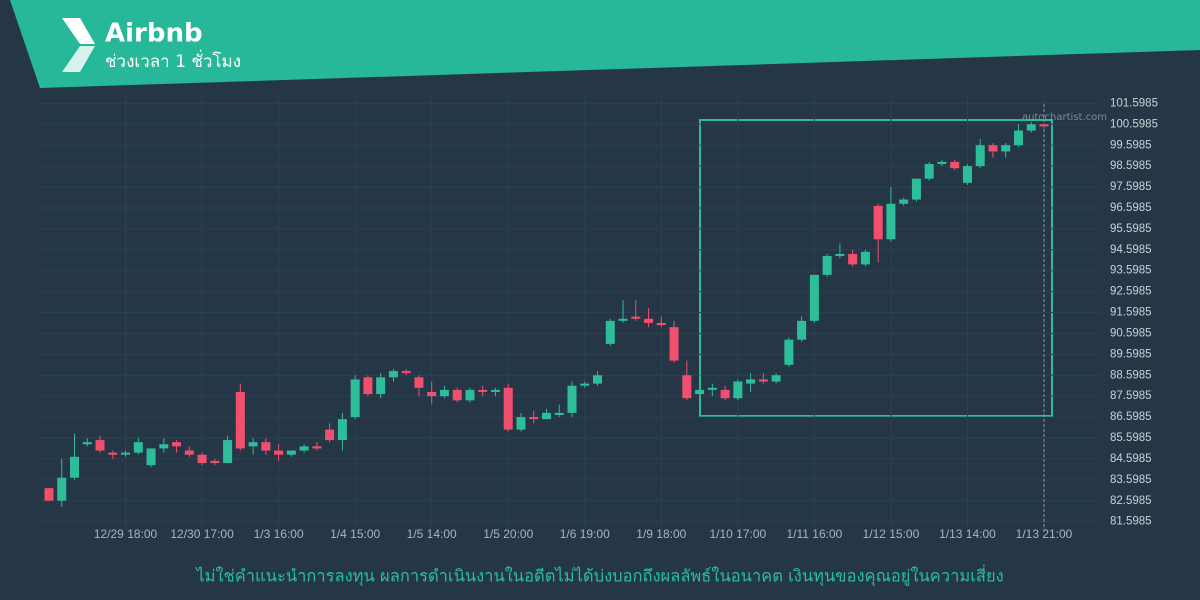 This screenshot has width=1200, height=600. What do you see at coordinates (1131, 145) in the screenshot?
I see `y-tick-label: 99.5985` at bounding box center [1131, 145].